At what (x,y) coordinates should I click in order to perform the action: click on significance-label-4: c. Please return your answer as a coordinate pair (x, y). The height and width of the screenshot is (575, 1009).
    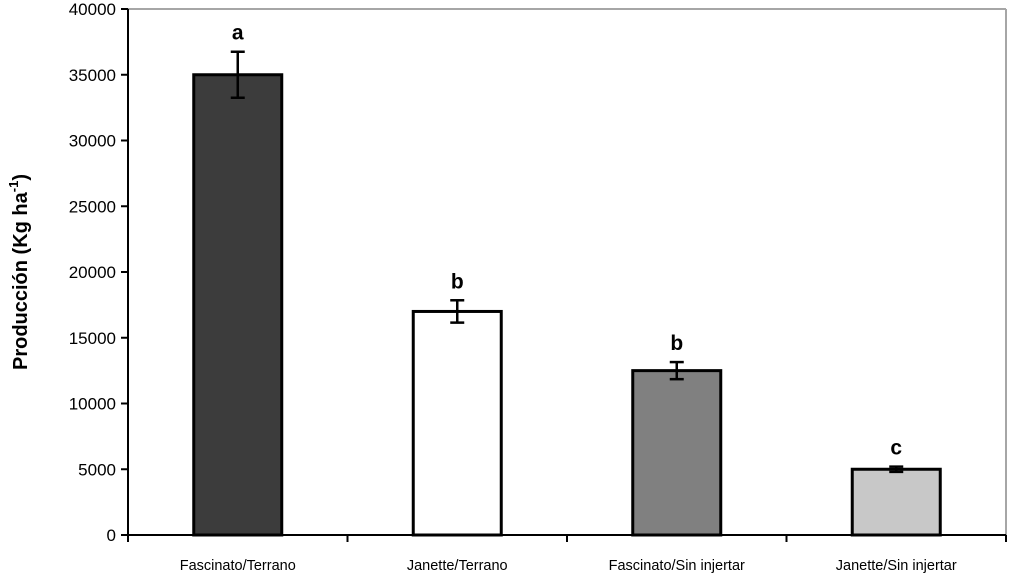
    Looking at the image, I should click on (896, 448).